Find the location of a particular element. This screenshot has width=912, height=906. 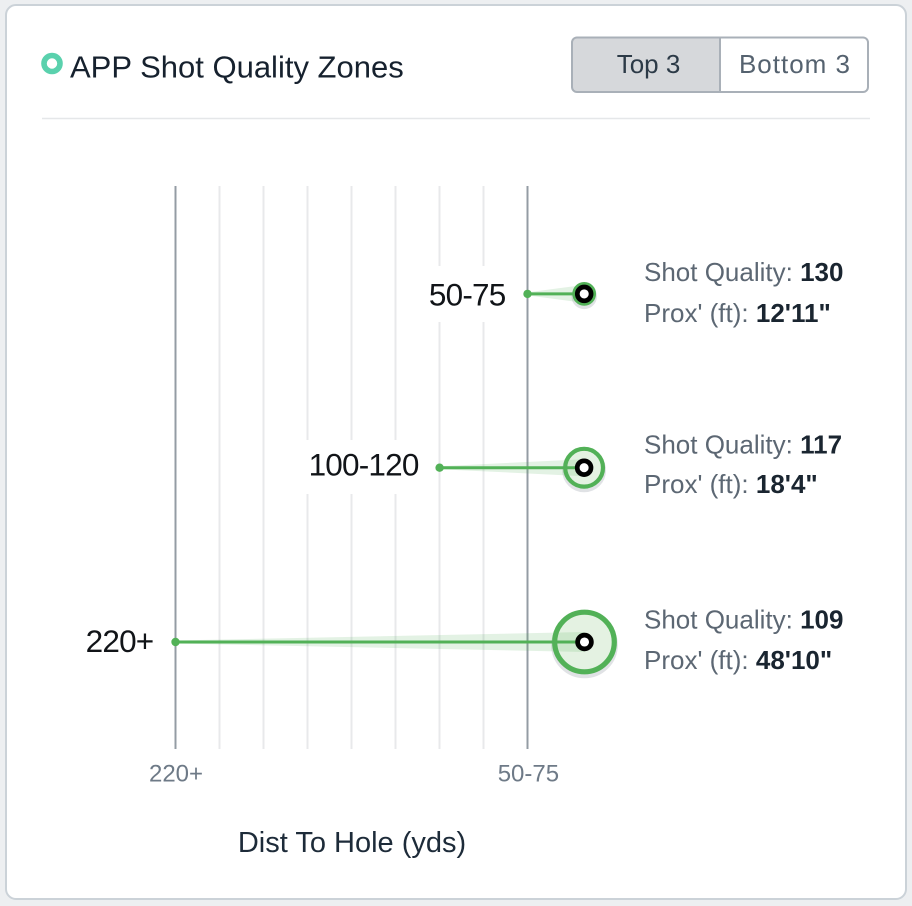

svg-text: Shot Quality: 109 is located at coordinates (743, 620).